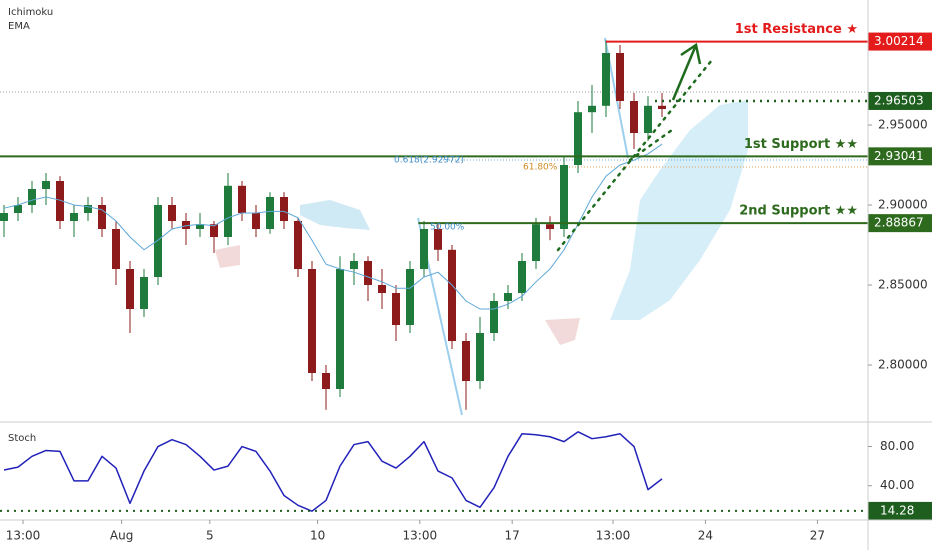  I want to click on price-tag-label: 2.96503, so click(899, 100).